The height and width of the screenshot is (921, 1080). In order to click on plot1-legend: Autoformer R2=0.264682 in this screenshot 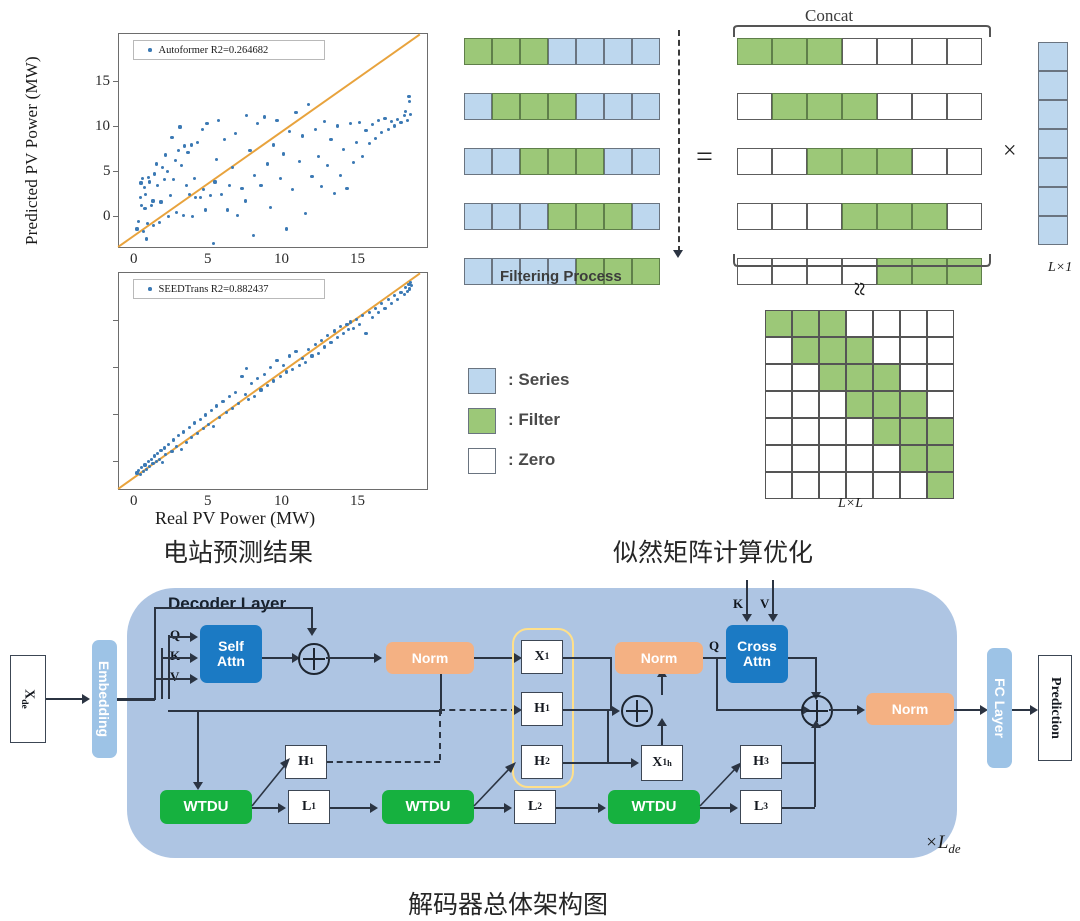, I will do `click(229, 50)`.